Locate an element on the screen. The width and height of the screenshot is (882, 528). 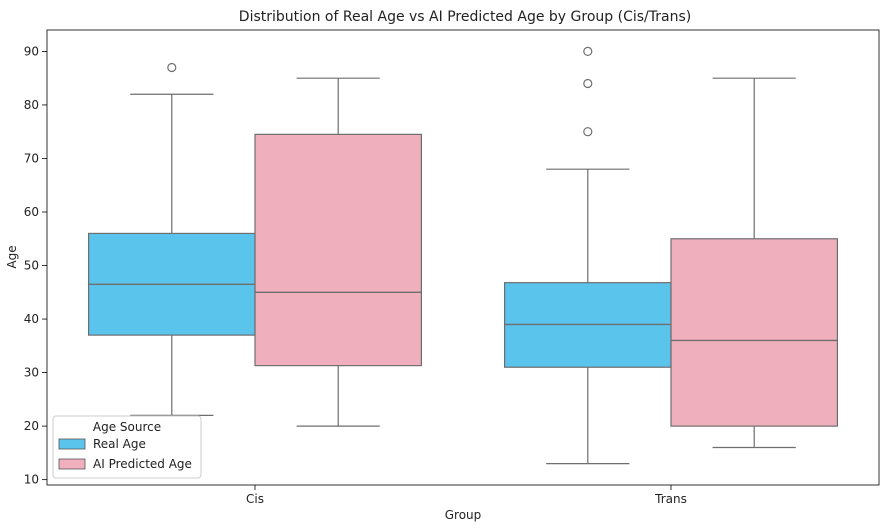
legend-entry-real-age: Real Age is located at coordinates (119, 444).